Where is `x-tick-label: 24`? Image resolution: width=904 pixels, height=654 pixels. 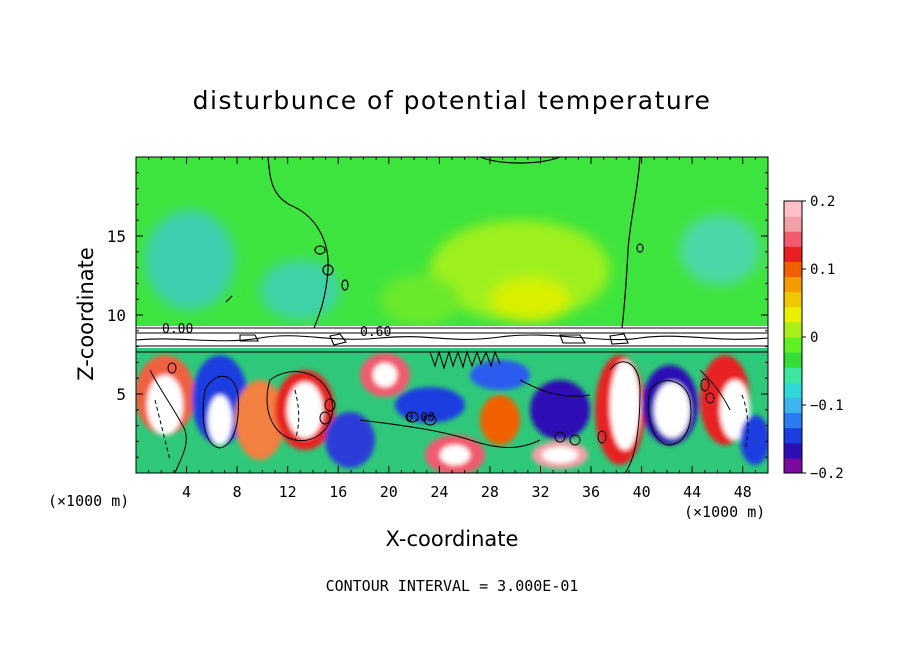 x-tick-label: 24 is located at coordinates (439, 492).